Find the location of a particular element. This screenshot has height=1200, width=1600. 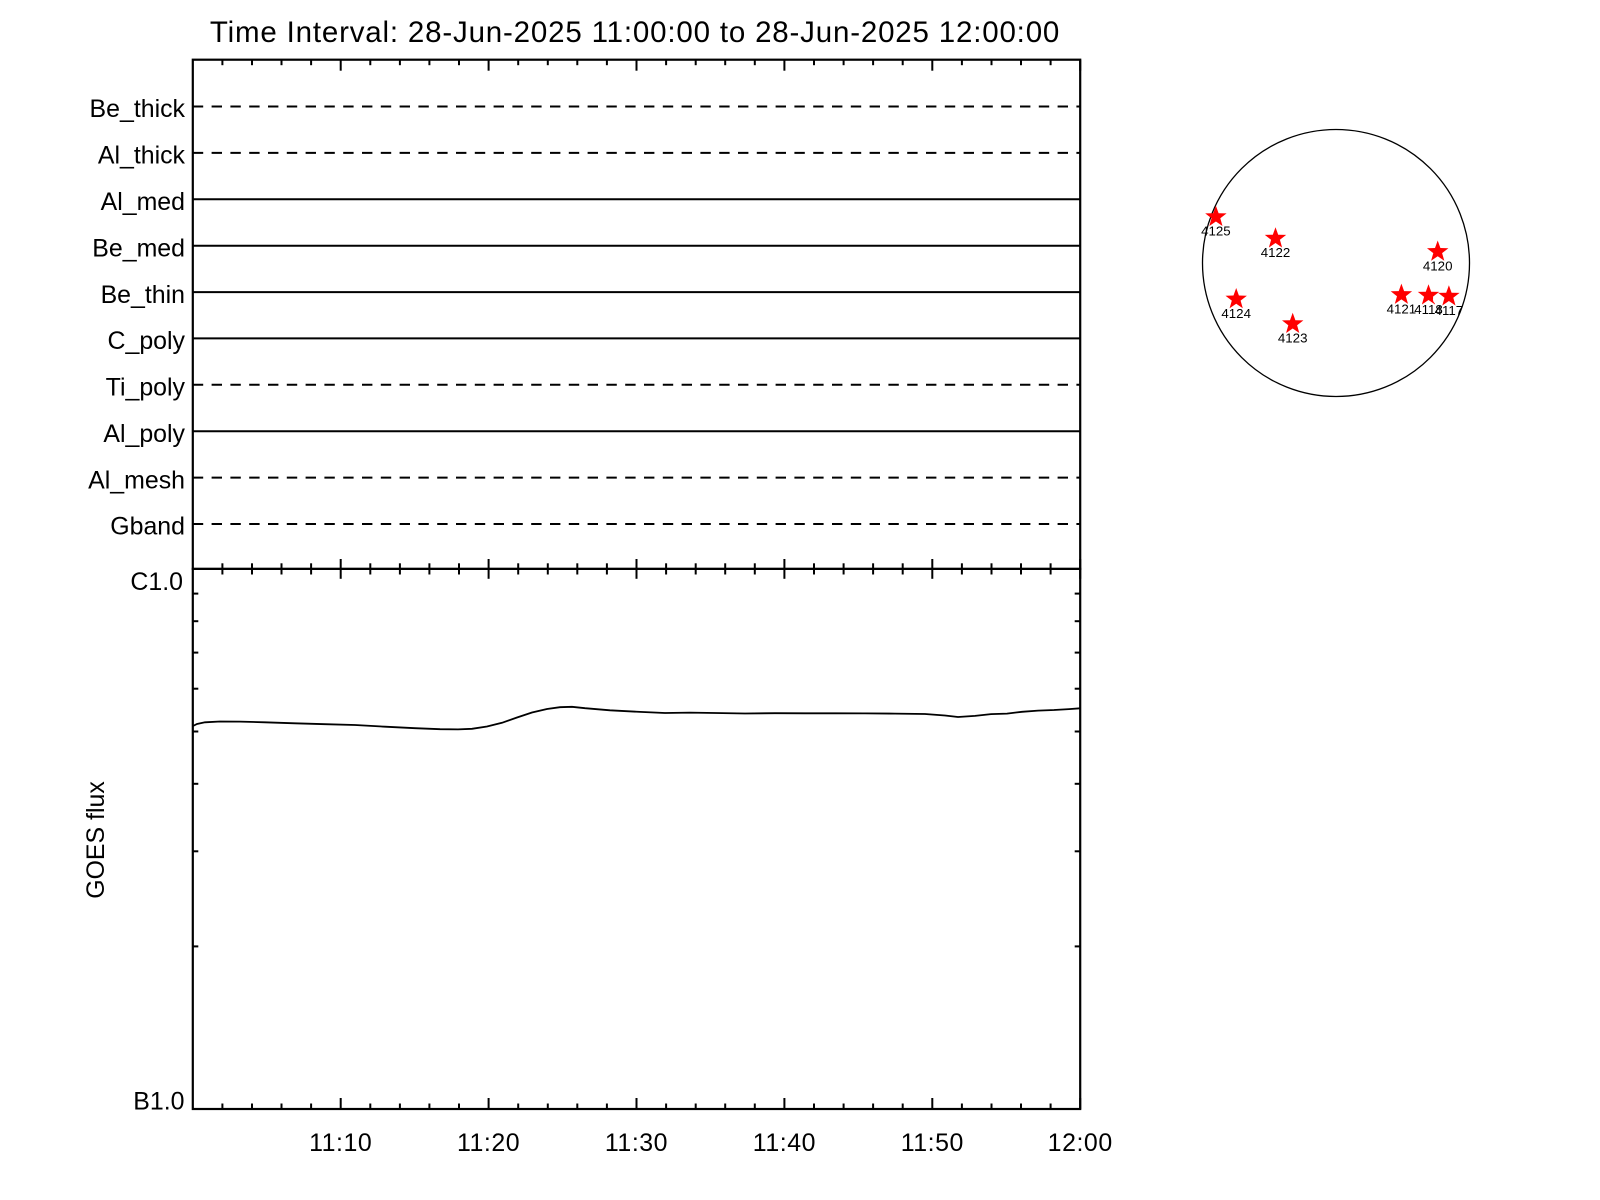

svg-text: Be_thick is located at coordinates (138, 109).